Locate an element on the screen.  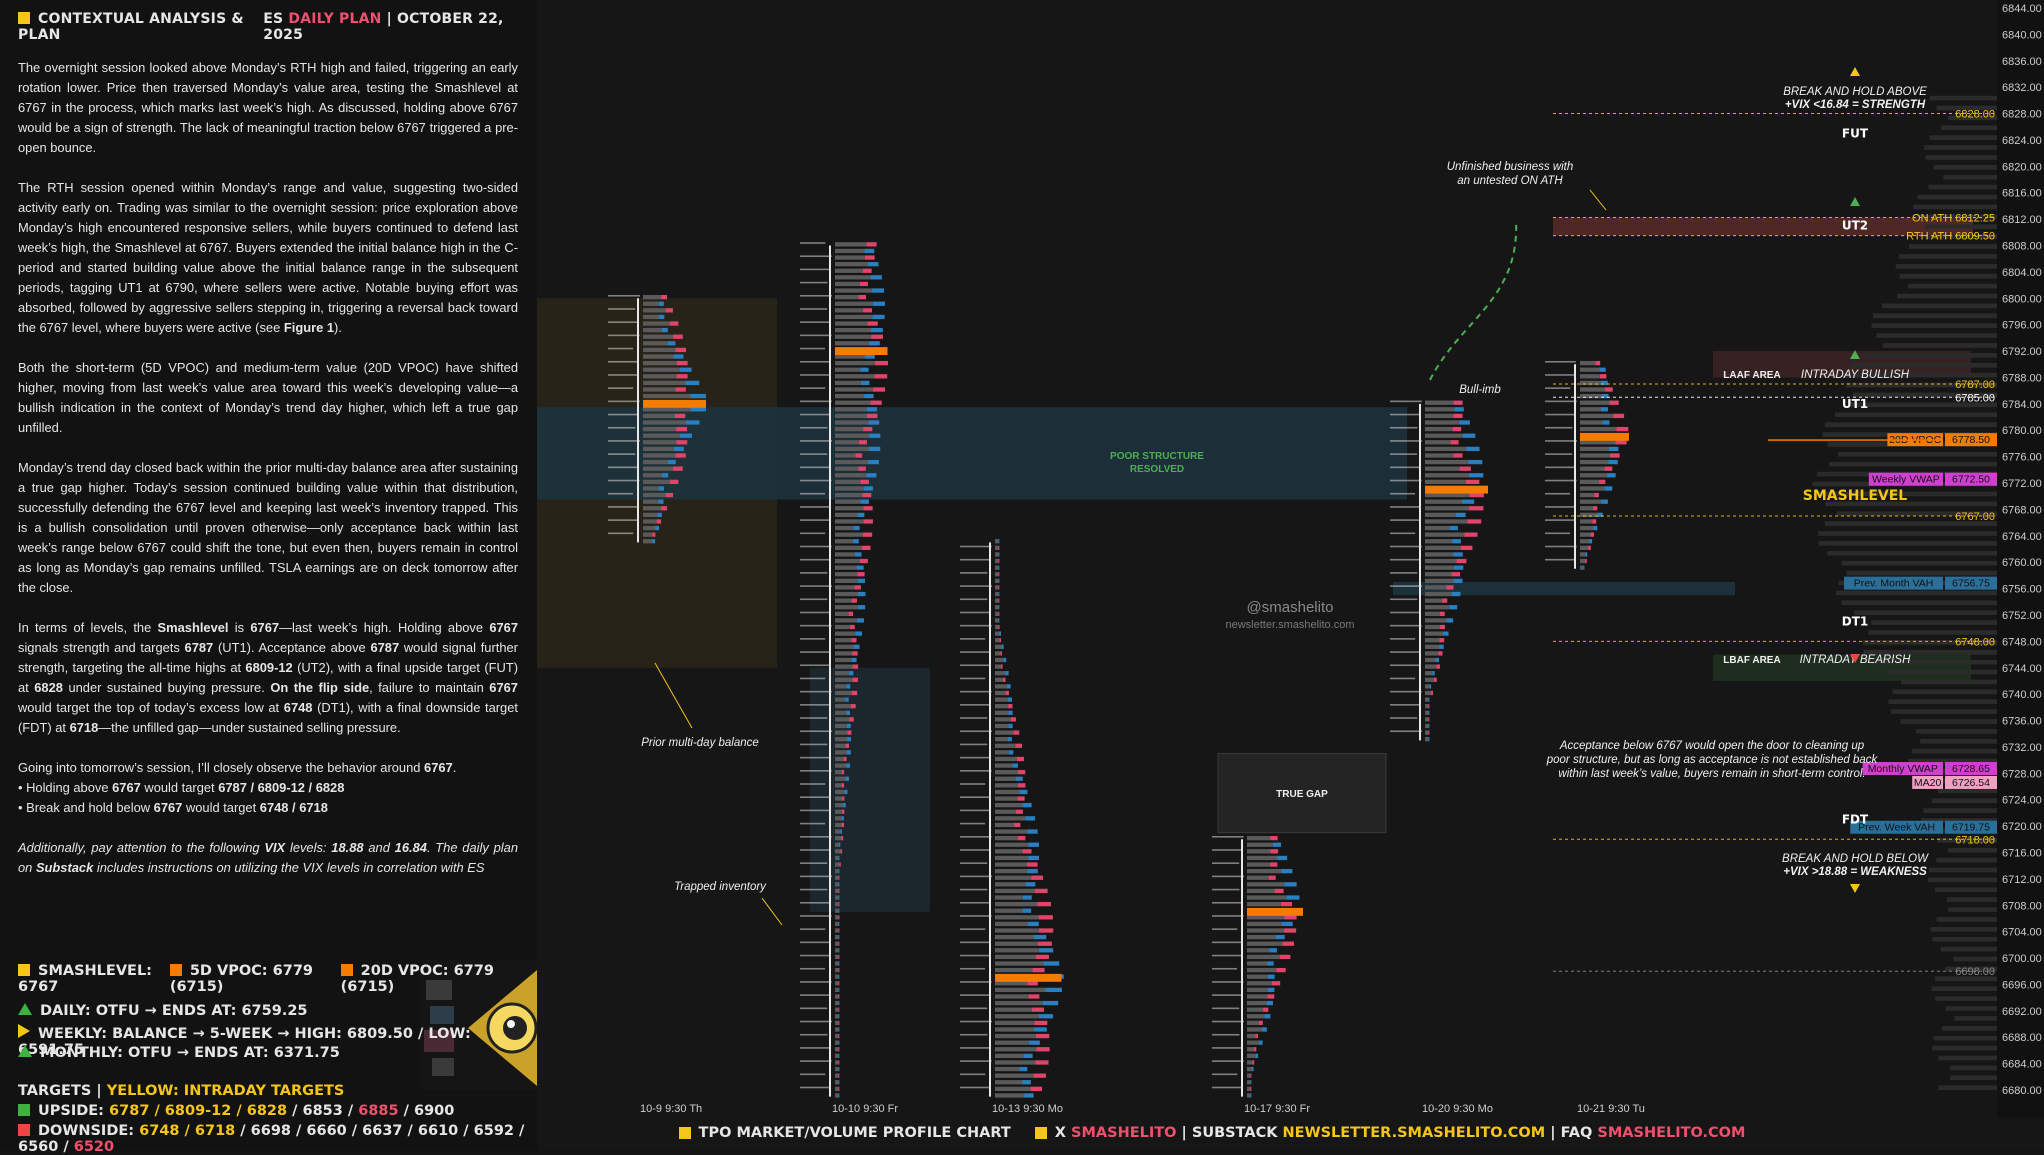
level-label: 6767.00 is located at coordinates (1975, 517).